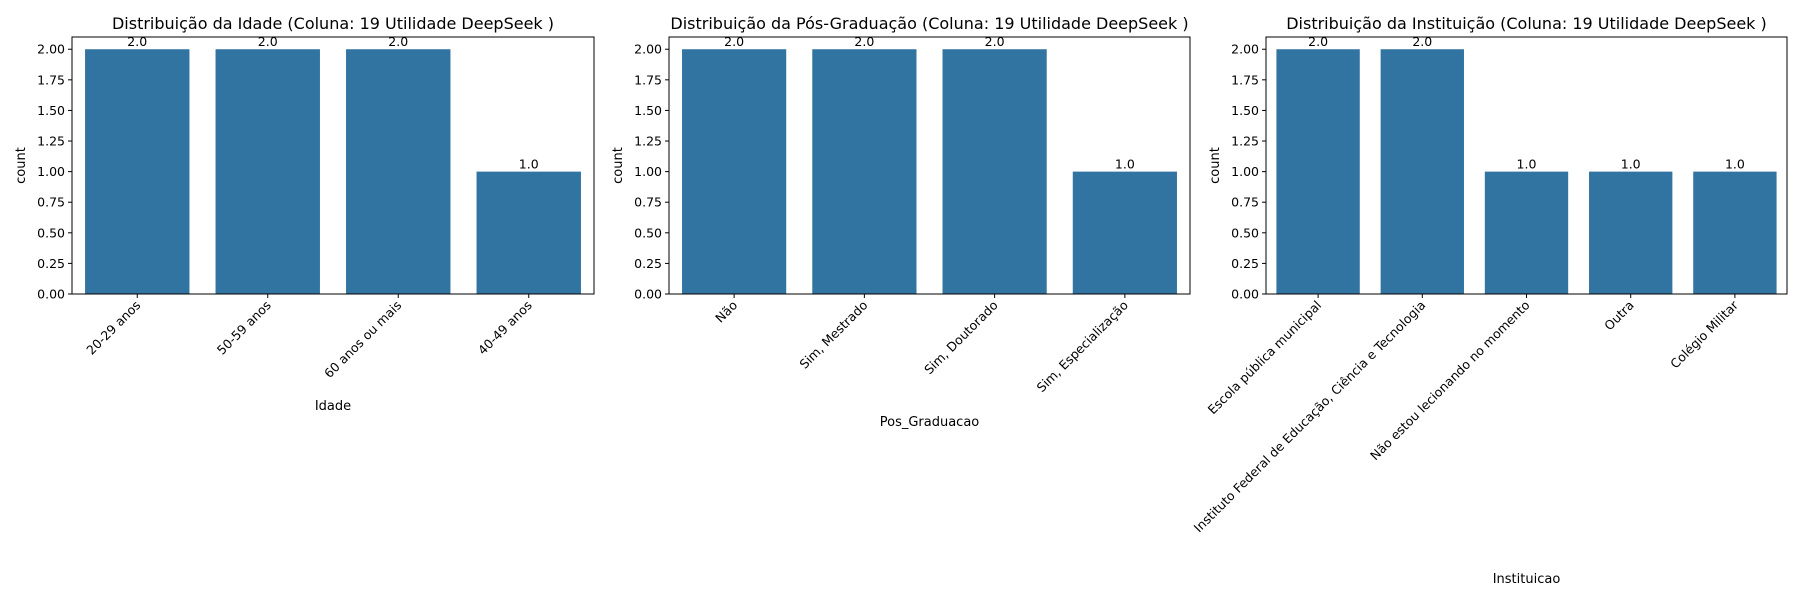 Image resolution: width=1800 pixels, height=600 pixels. Describe the element at coordinates (1265, 358) in the screenshot. I see `x-tick-label: Escola pública municipal` at that location.